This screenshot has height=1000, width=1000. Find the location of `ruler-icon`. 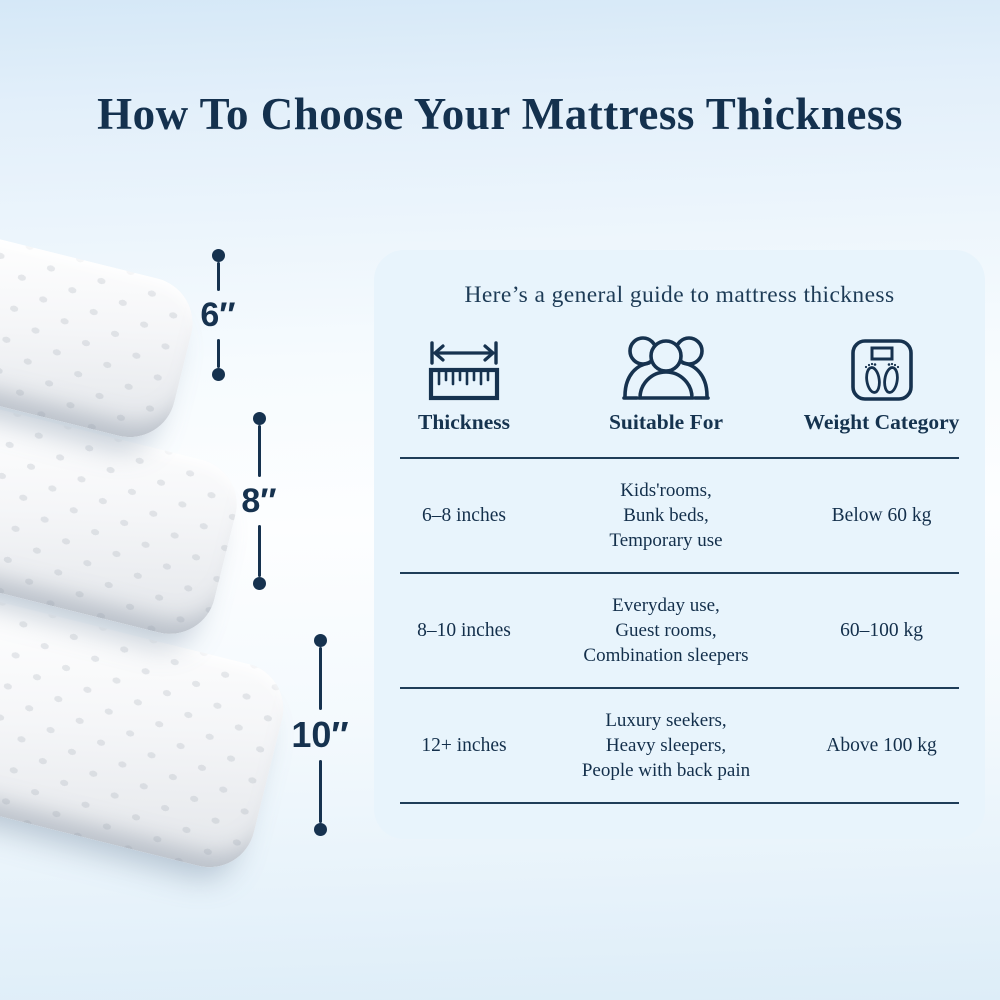

ruler-icon is located at coordinates (464, 369).